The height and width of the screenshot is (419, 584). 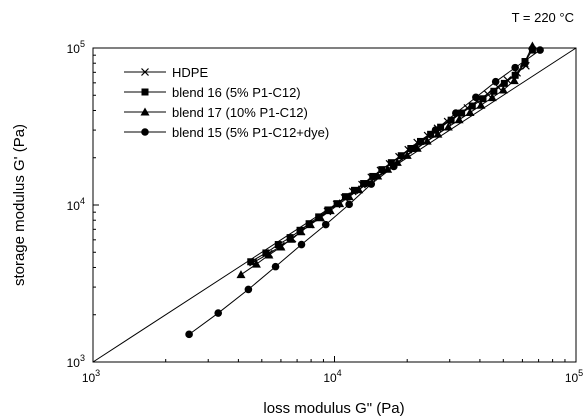 What do you see at coordinates (250, 132) in the screenshot?
I see `legend-label: blend 15 (5% P1-C12+dye)` at bounding box center [250, 132].